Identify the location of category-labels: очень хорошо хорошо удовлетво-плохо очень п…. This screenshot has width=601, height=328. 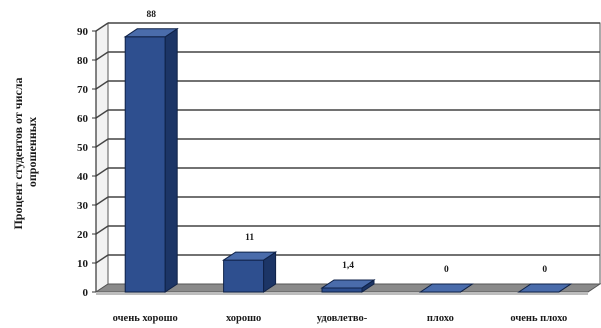
(340, 318).